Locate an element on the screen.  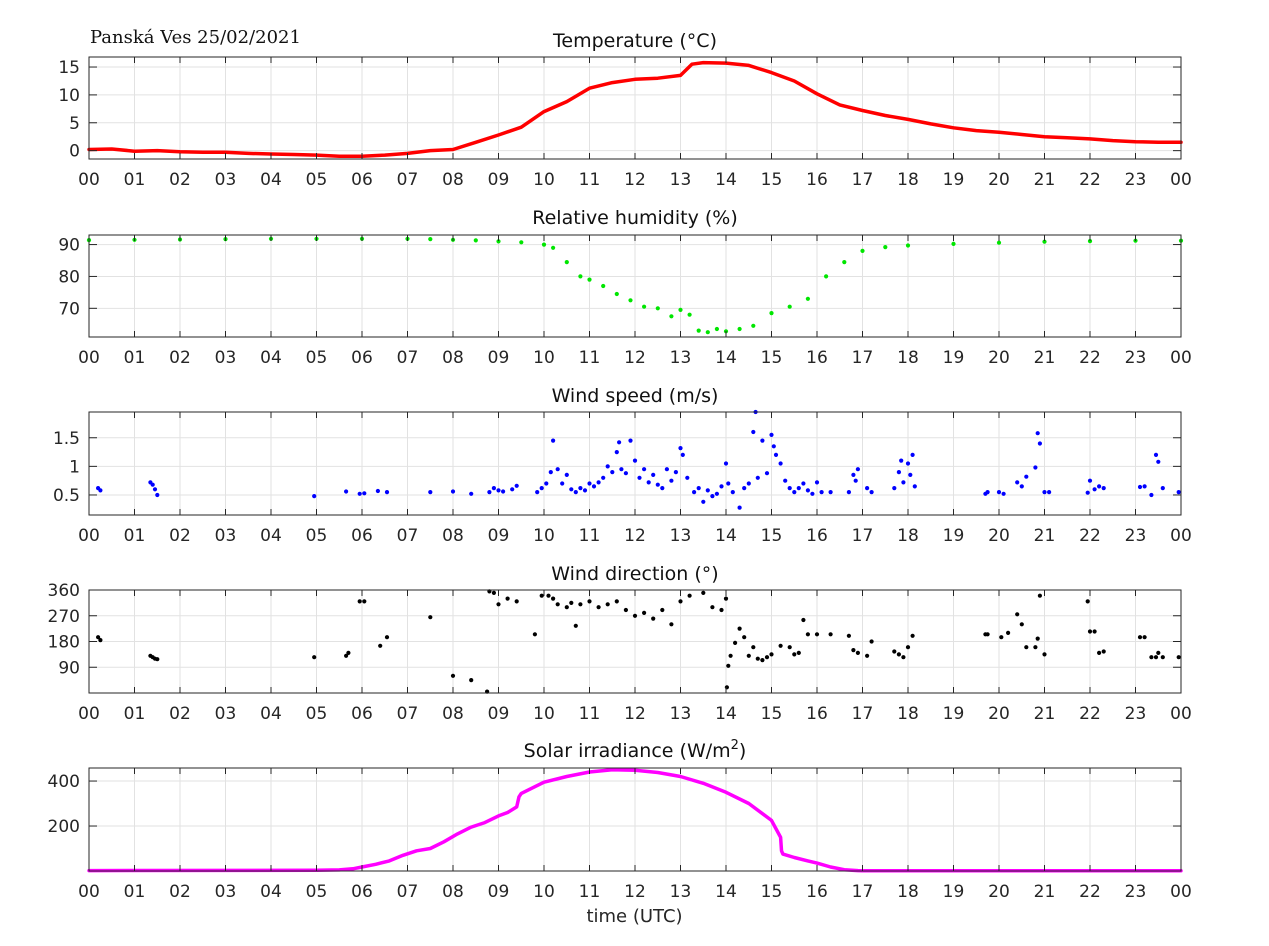
humidity-xtick-label: 00 is located at coordinates (89, 358).